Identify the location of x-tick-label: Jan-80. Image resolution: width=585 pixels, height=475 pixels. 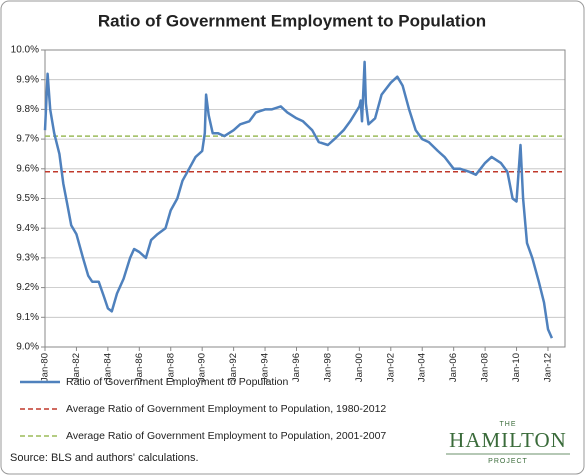
(45, 367).